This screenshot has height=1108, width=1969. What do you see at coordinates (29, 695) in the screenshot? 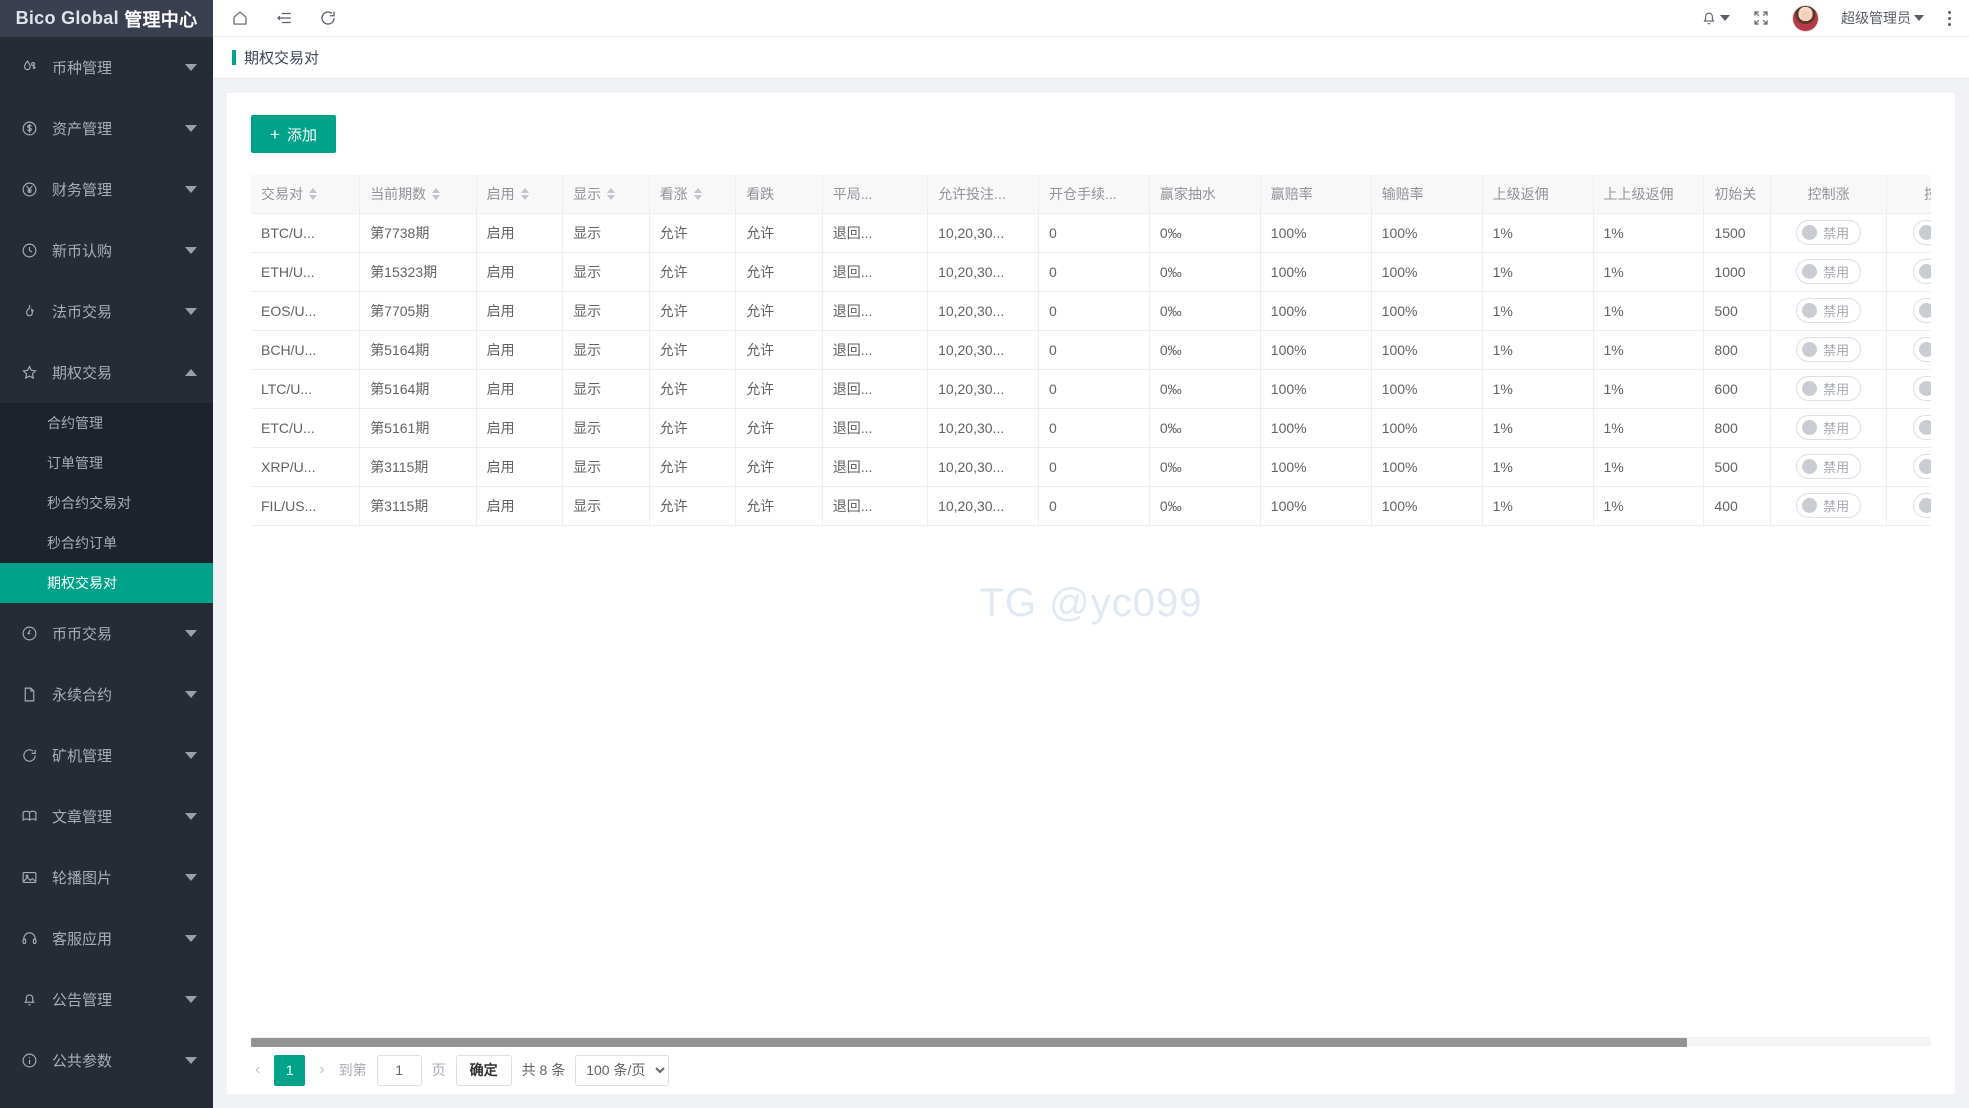
I see `file-icon` at bounding box center [29, 695].